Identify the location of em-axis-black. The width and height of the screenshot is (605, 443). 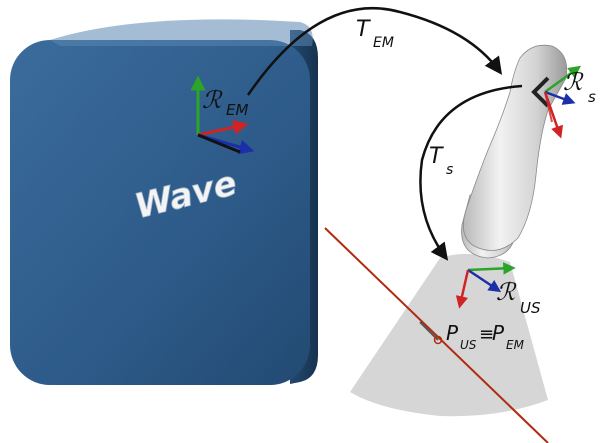
(219, 143).